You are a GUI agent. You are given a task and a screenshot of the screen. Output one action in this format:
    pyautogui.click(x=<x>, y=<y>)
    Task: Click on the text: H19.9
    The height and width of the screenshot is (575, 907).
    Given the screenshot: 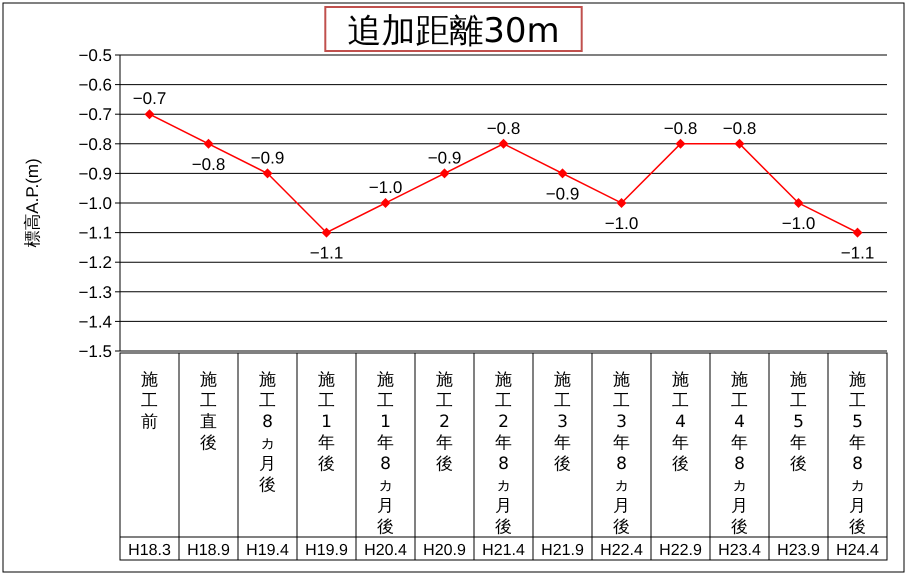 What is the action you would take?
    pyautogui.click(x=326, y=550)
    